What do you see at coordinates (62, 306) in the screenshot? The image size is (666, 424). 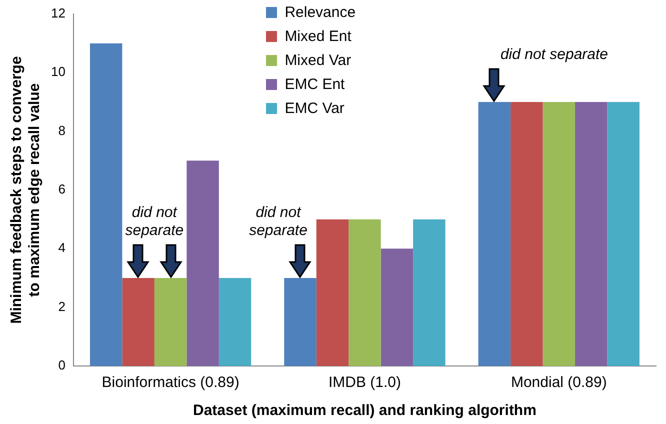 I see `y-tick-label: 2` at bounding box center [62, 306].